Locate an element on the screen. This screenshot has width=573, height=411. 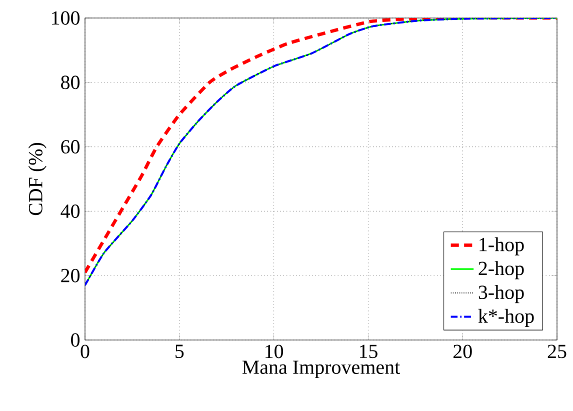
y-tick-label: 100 is located at coordinates (66, 18).